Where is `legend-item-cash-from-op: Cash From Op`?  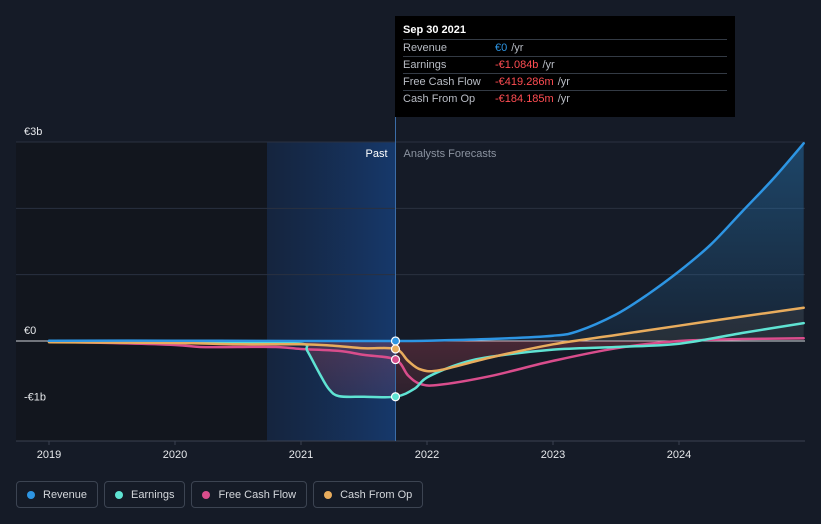
legend-item-cash-from-op: Cash From Op is located at coordinates (368, 494).